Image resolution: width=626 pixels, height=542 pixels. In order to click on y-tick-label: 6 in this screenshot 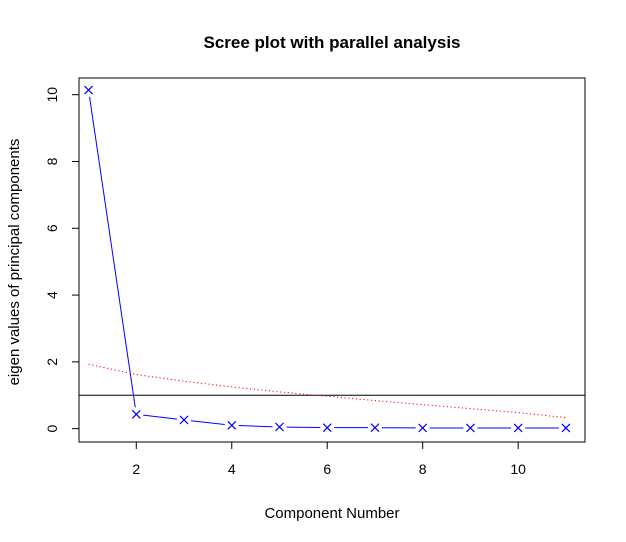, I will do `click(52, 228)`.